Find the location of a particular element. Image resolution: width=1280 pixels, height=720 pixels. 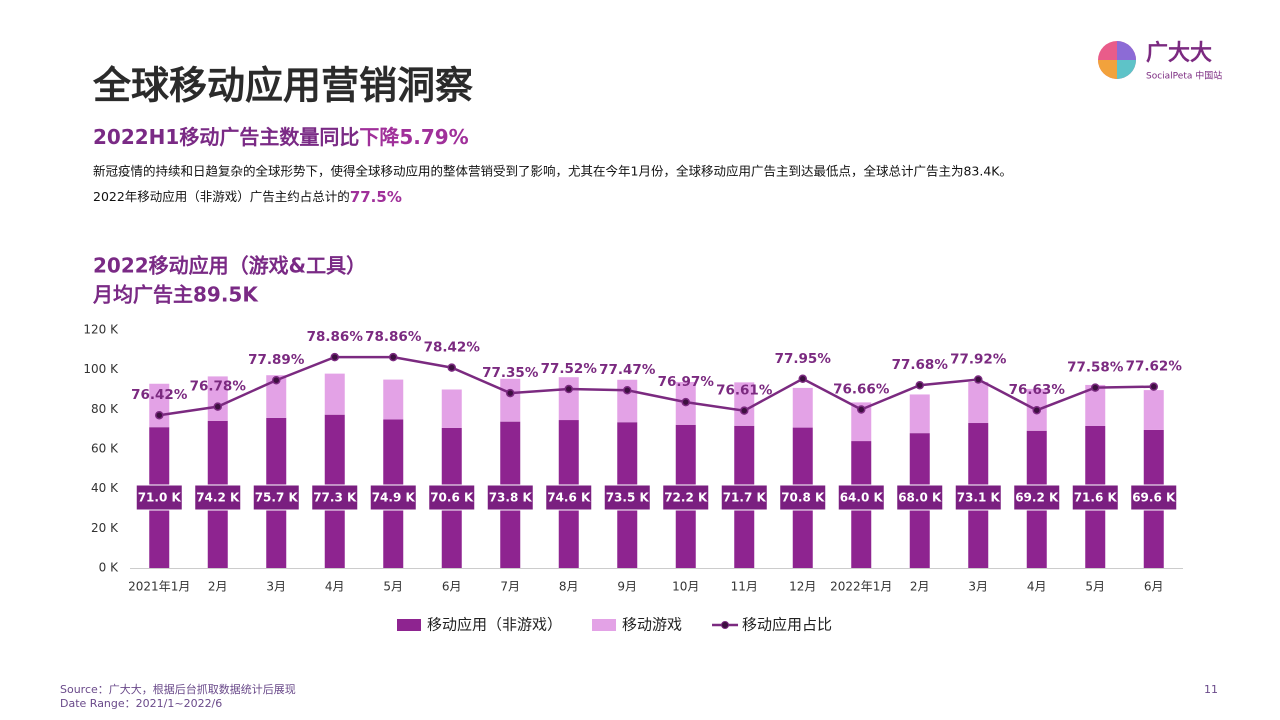

data-label: 77.62% is located at coordinates (1154, 367).